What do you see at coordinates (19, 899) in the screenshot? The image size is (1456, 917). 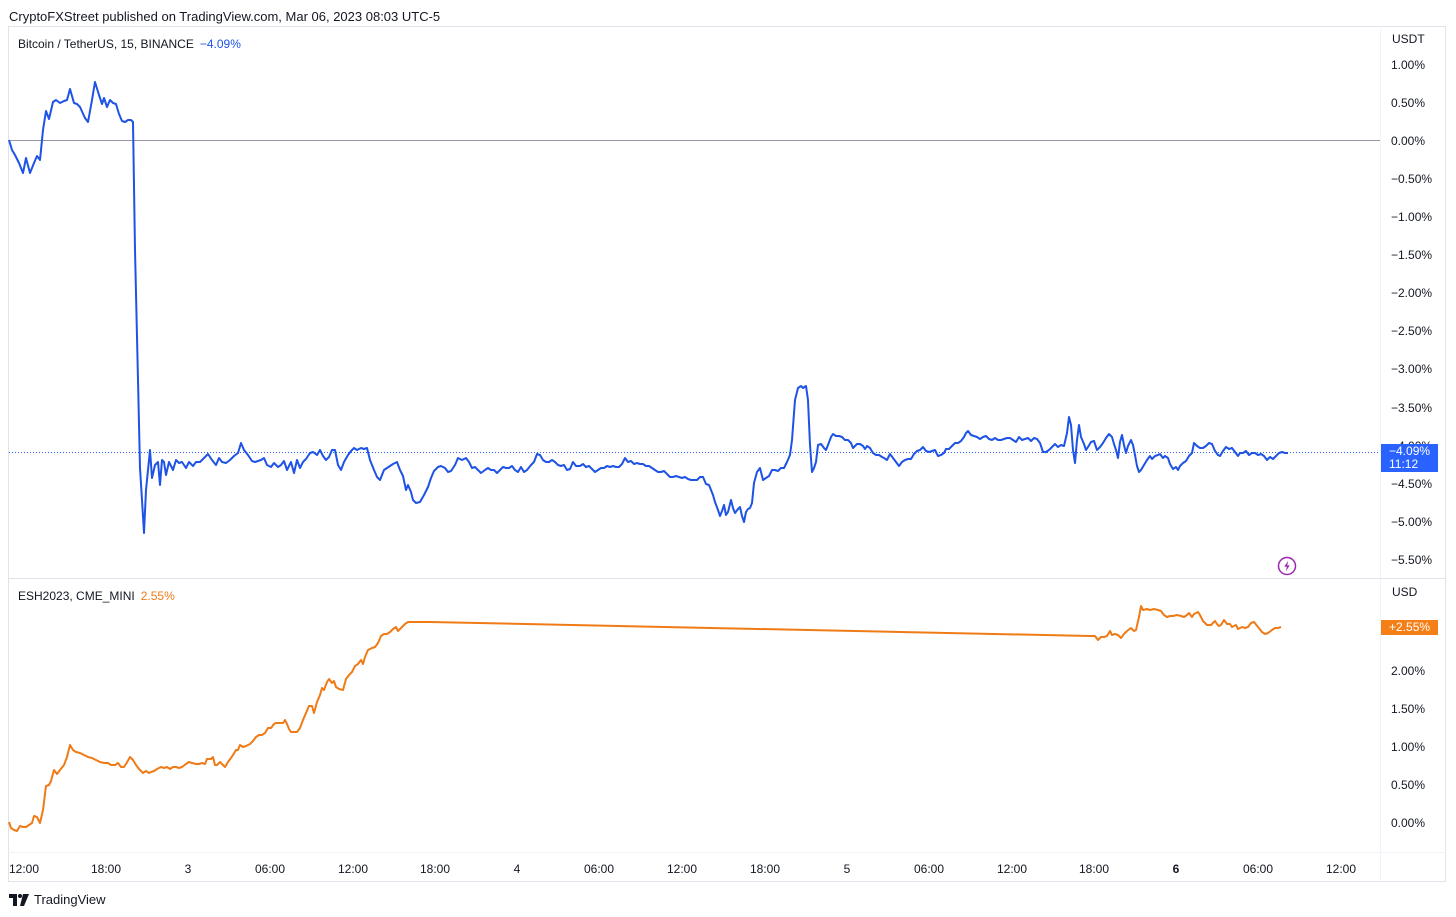 I see `tradingview-logo-icon` at bounding box center [19, 899].